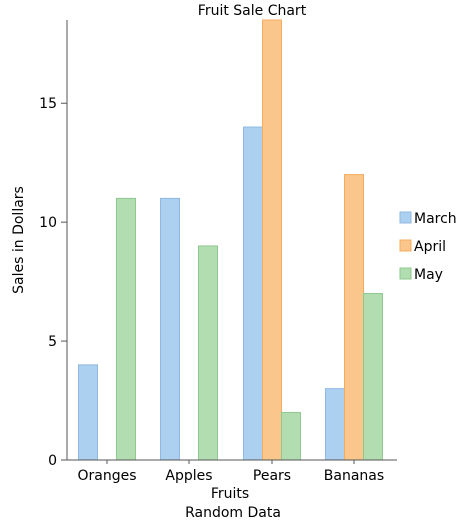 This screenshot has width=470, height=526. What do you see at coordinates (335, 424) in the screenshot?
I see `bar-march-bananas` at bounding box center [335, 424].